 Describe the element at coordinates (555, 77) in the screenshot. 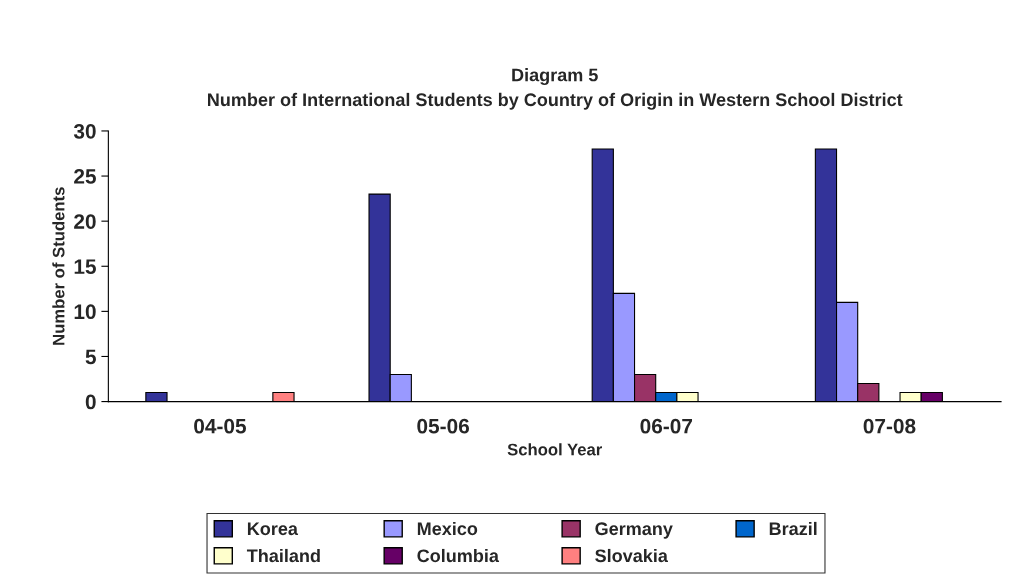

I see `chart-title: Diagram 5` at that location.